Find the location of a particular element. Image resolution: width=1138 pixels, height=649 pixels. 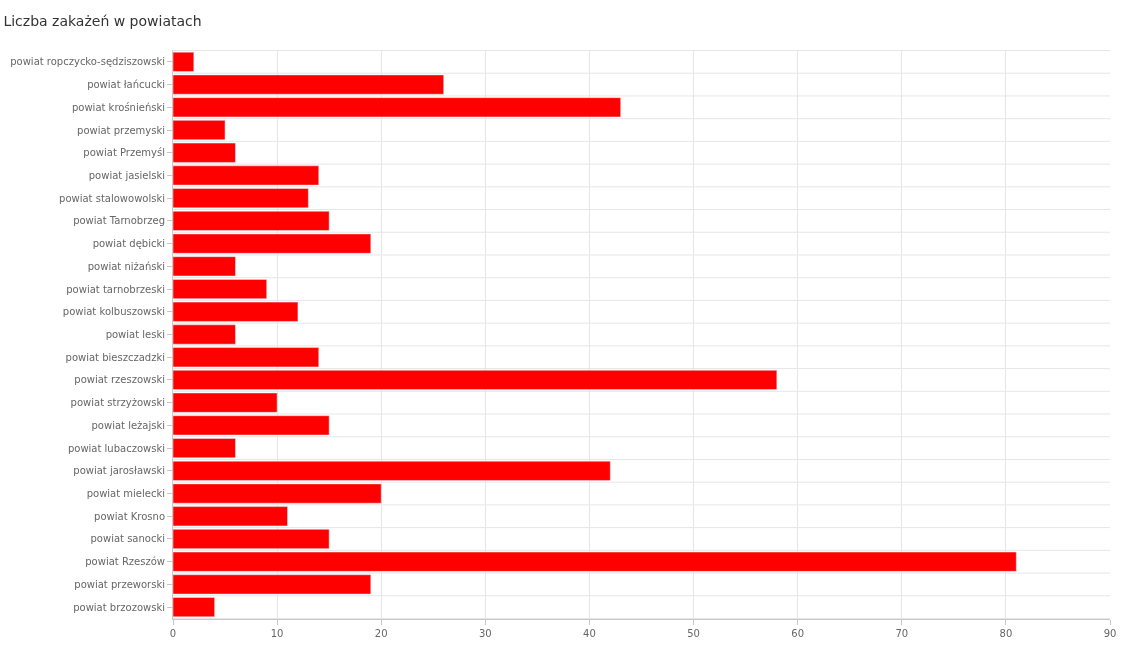

x-tick-label: 90 is located at coordinates (1110, 633).